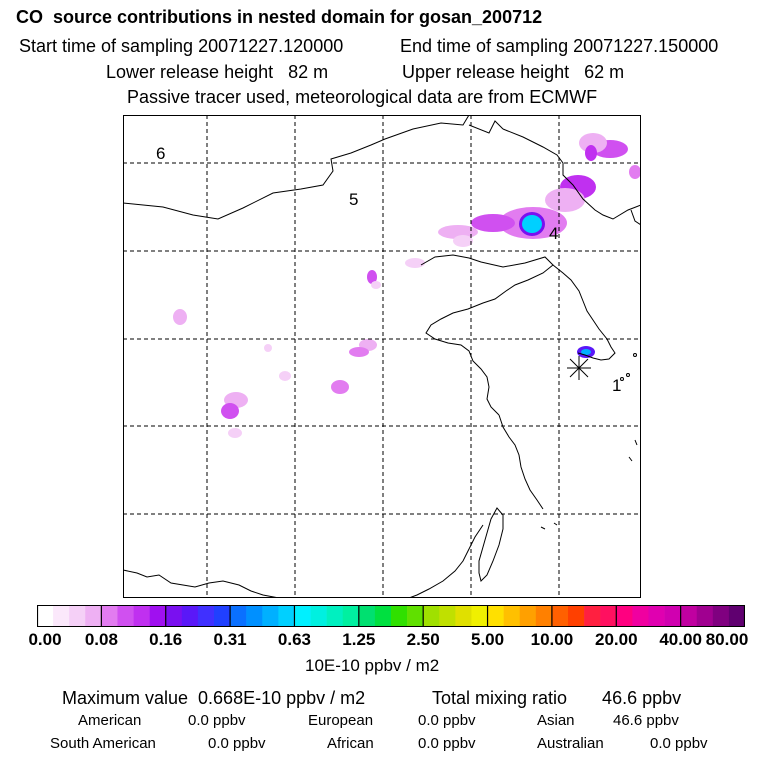  Describe the element at coordinates (513, 72) in the screenshot. I see `upper-release-height: Upper release height 62 m` at that location.